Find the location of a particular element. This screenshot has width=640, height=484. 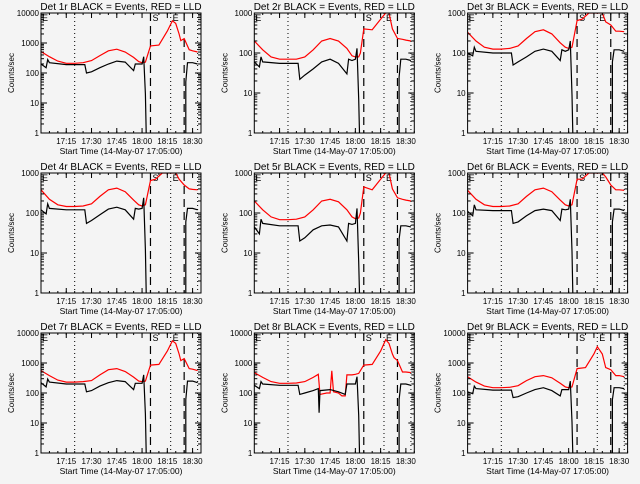

panel-title: Det 5r BLACK = Events, RED = LLD is located at coordinates (334, 167).